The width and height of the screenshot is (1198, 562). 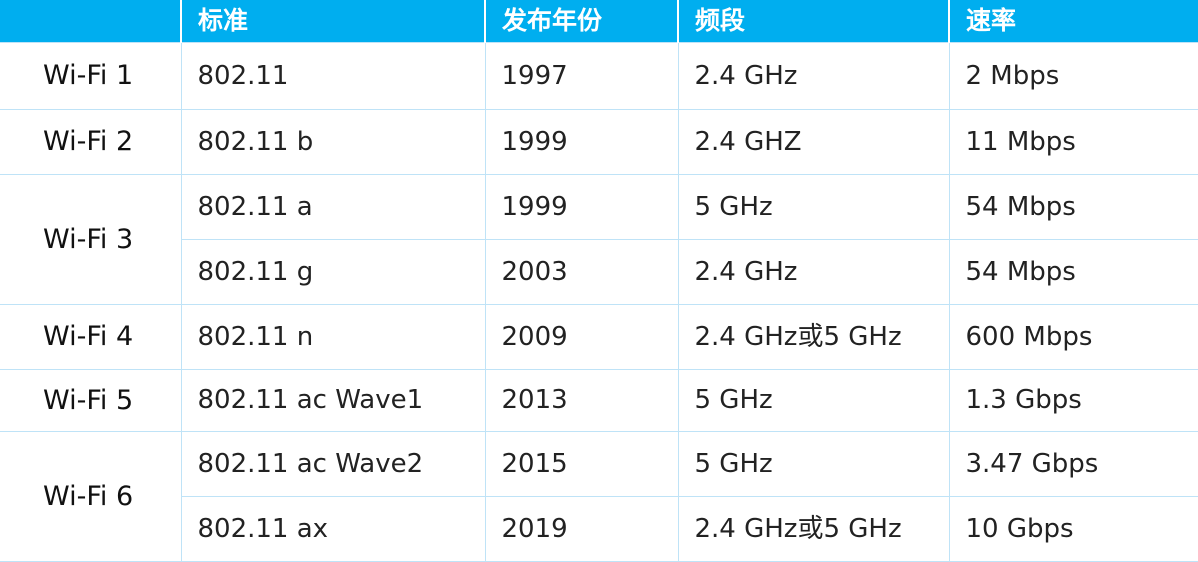 I want to click on table-row: Wi-Fi 2 802.11 b 1999 2.4 GHZ 11 Mbps, so click(x=599, y=141).